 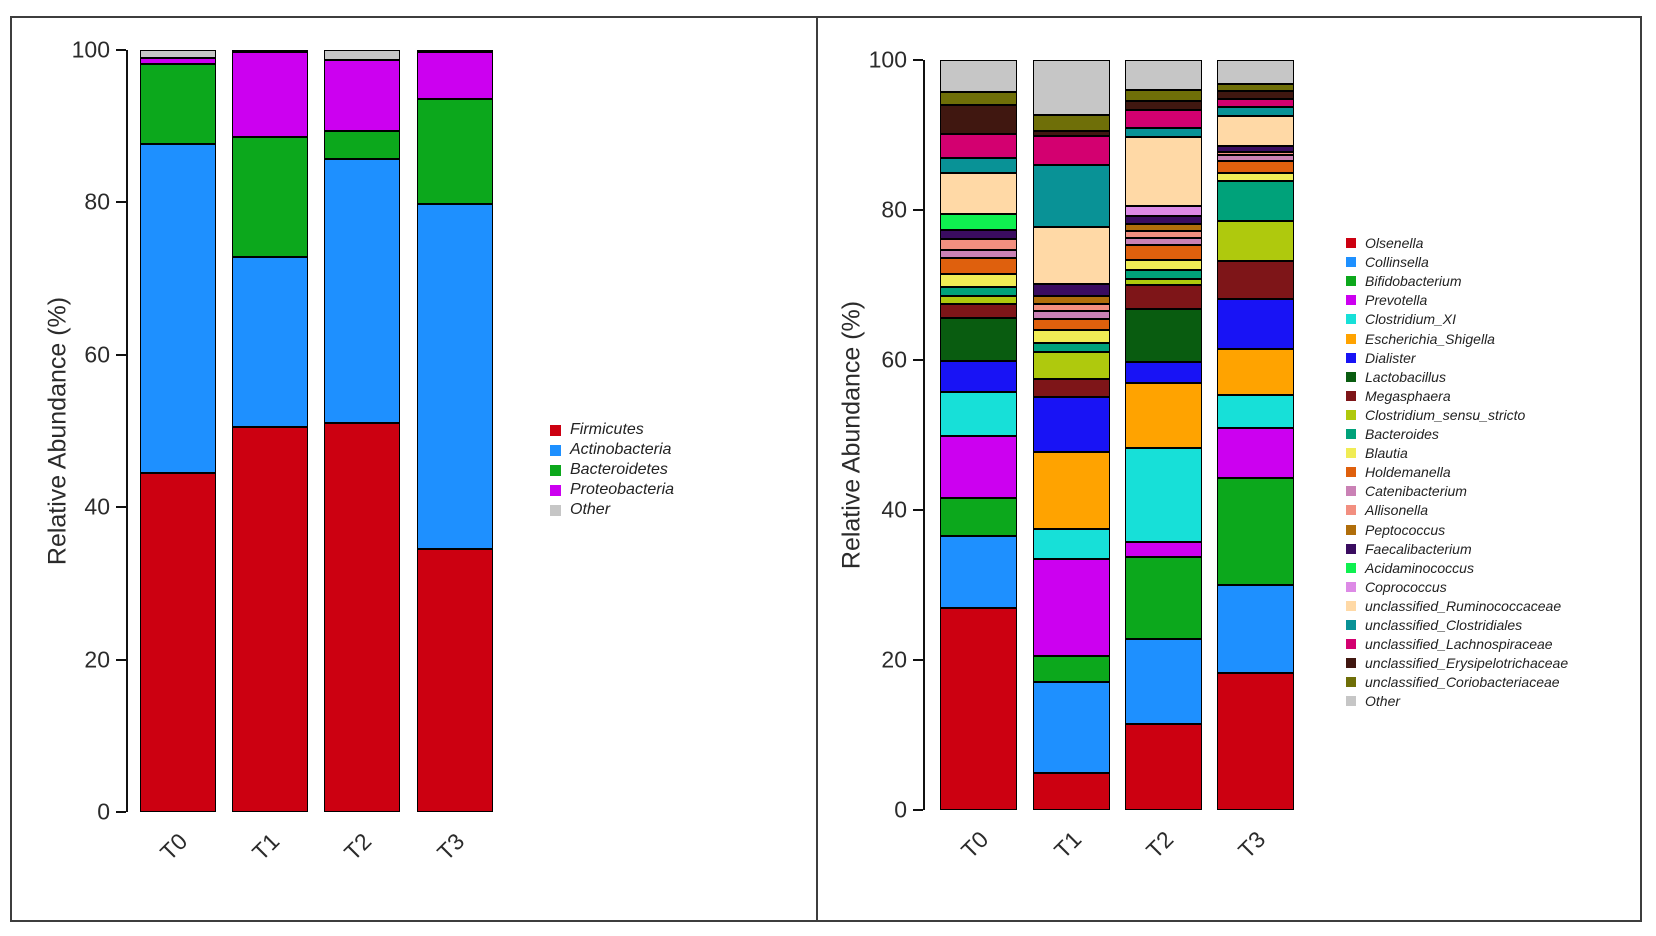 I want to click on legend-item-Actinobacteria: Actinobacteria, so click(x=610, y=450).